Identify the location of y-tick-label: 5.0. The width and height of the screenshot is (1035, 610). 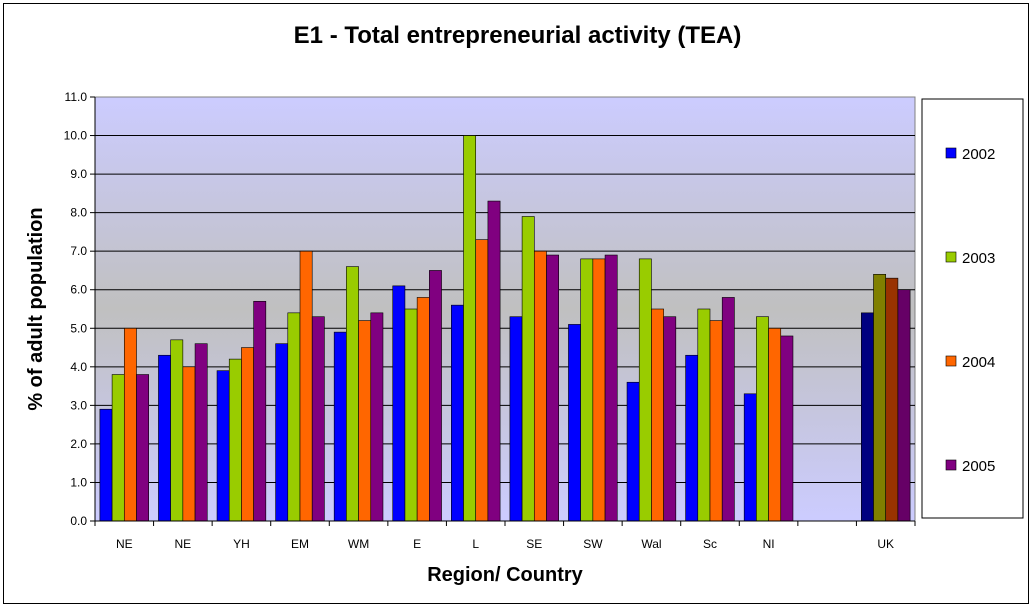
(78, 328).